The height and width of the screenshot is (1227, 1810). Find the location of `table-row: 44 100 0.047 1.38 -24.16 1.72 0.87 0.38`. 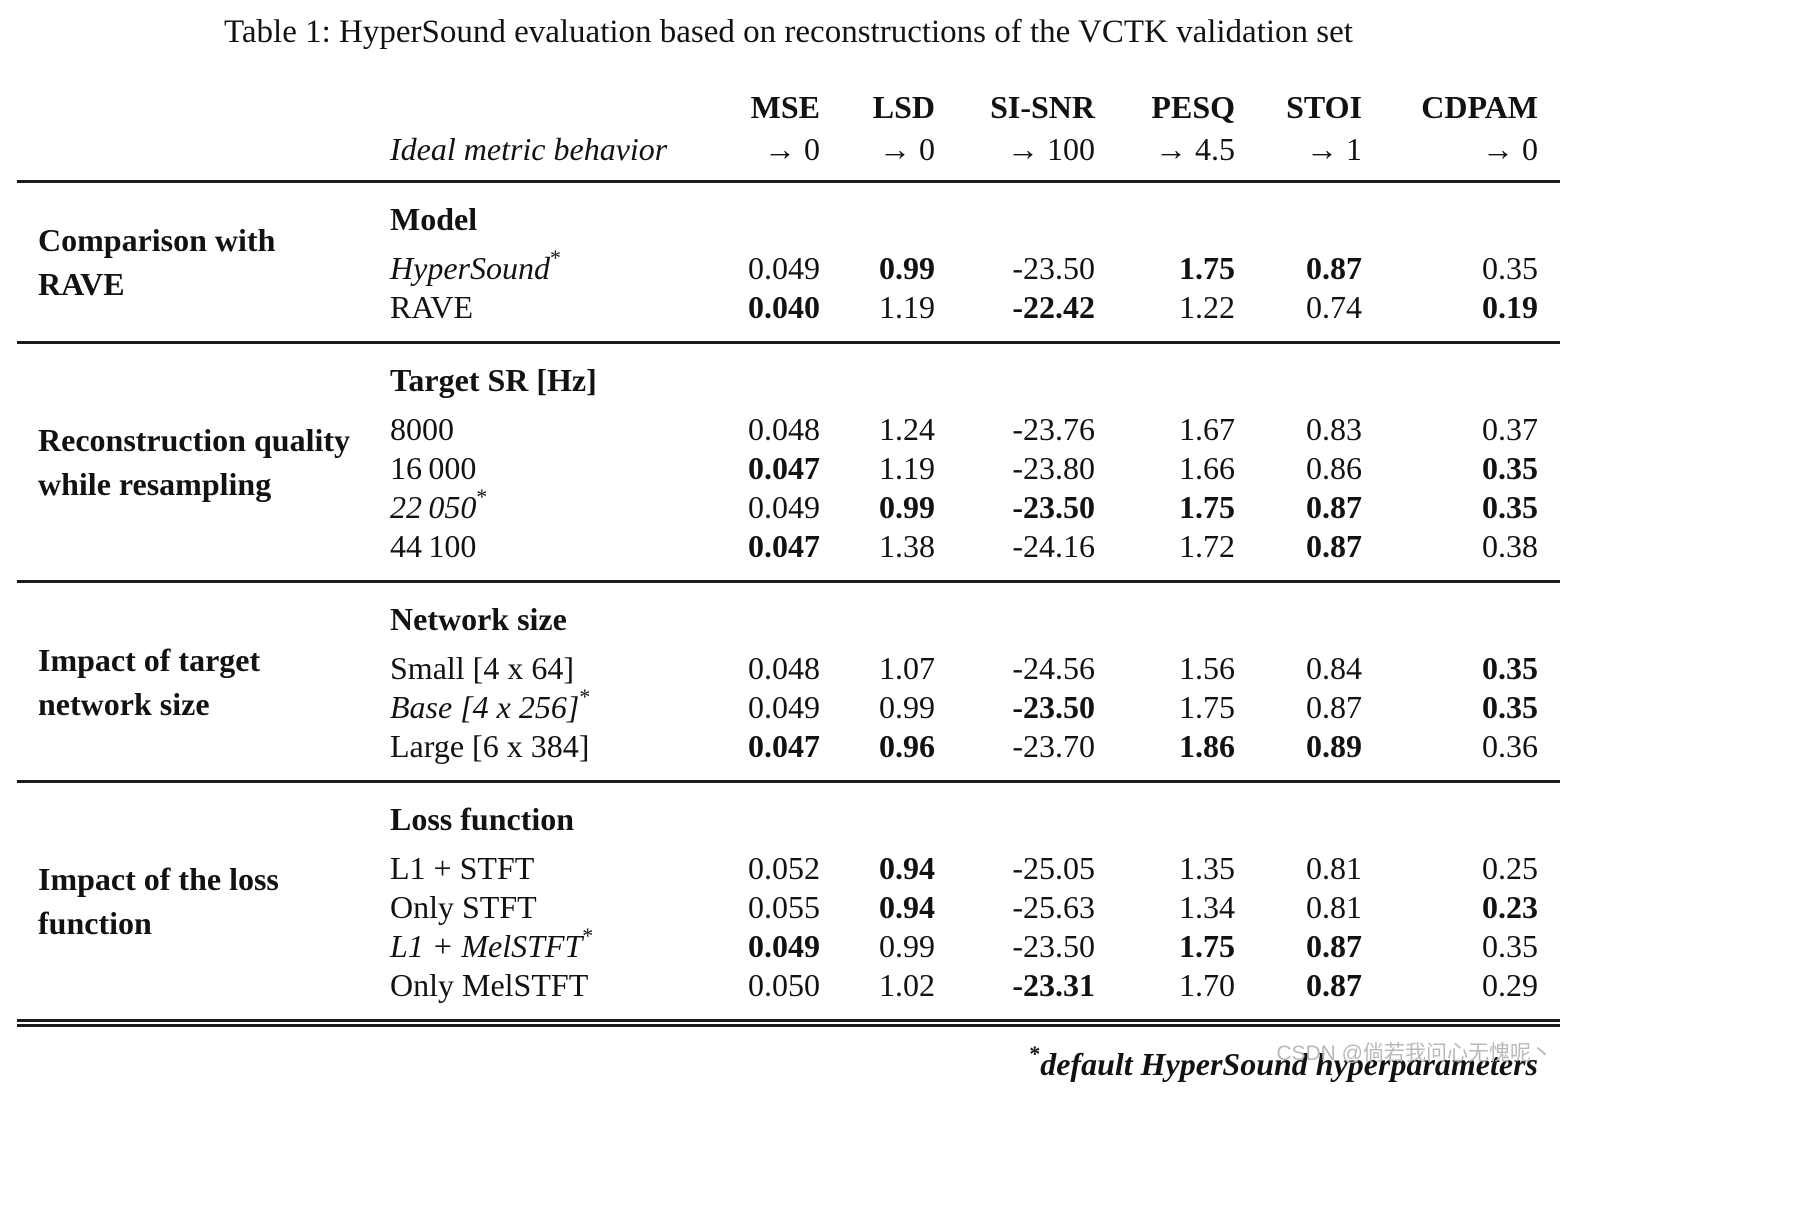

table-row: 44 100 0.047 1.38 -24.16 1.72 0.87 0.38 is located at coordinates (788, 554).